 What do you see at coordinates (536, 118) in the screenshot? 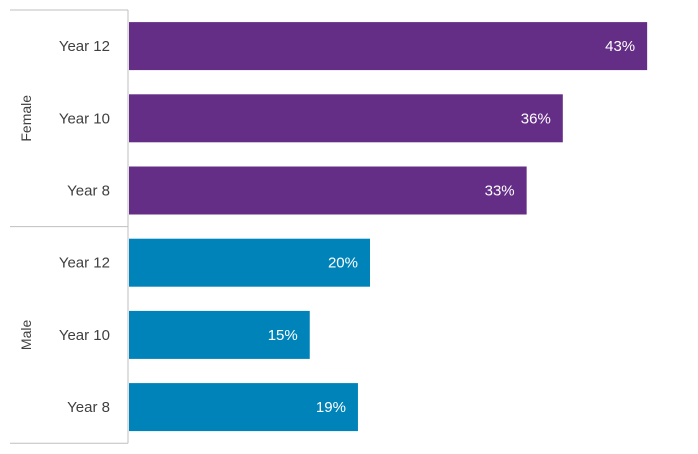
I see `data-label: 36%` at bounding box center [536, 118].